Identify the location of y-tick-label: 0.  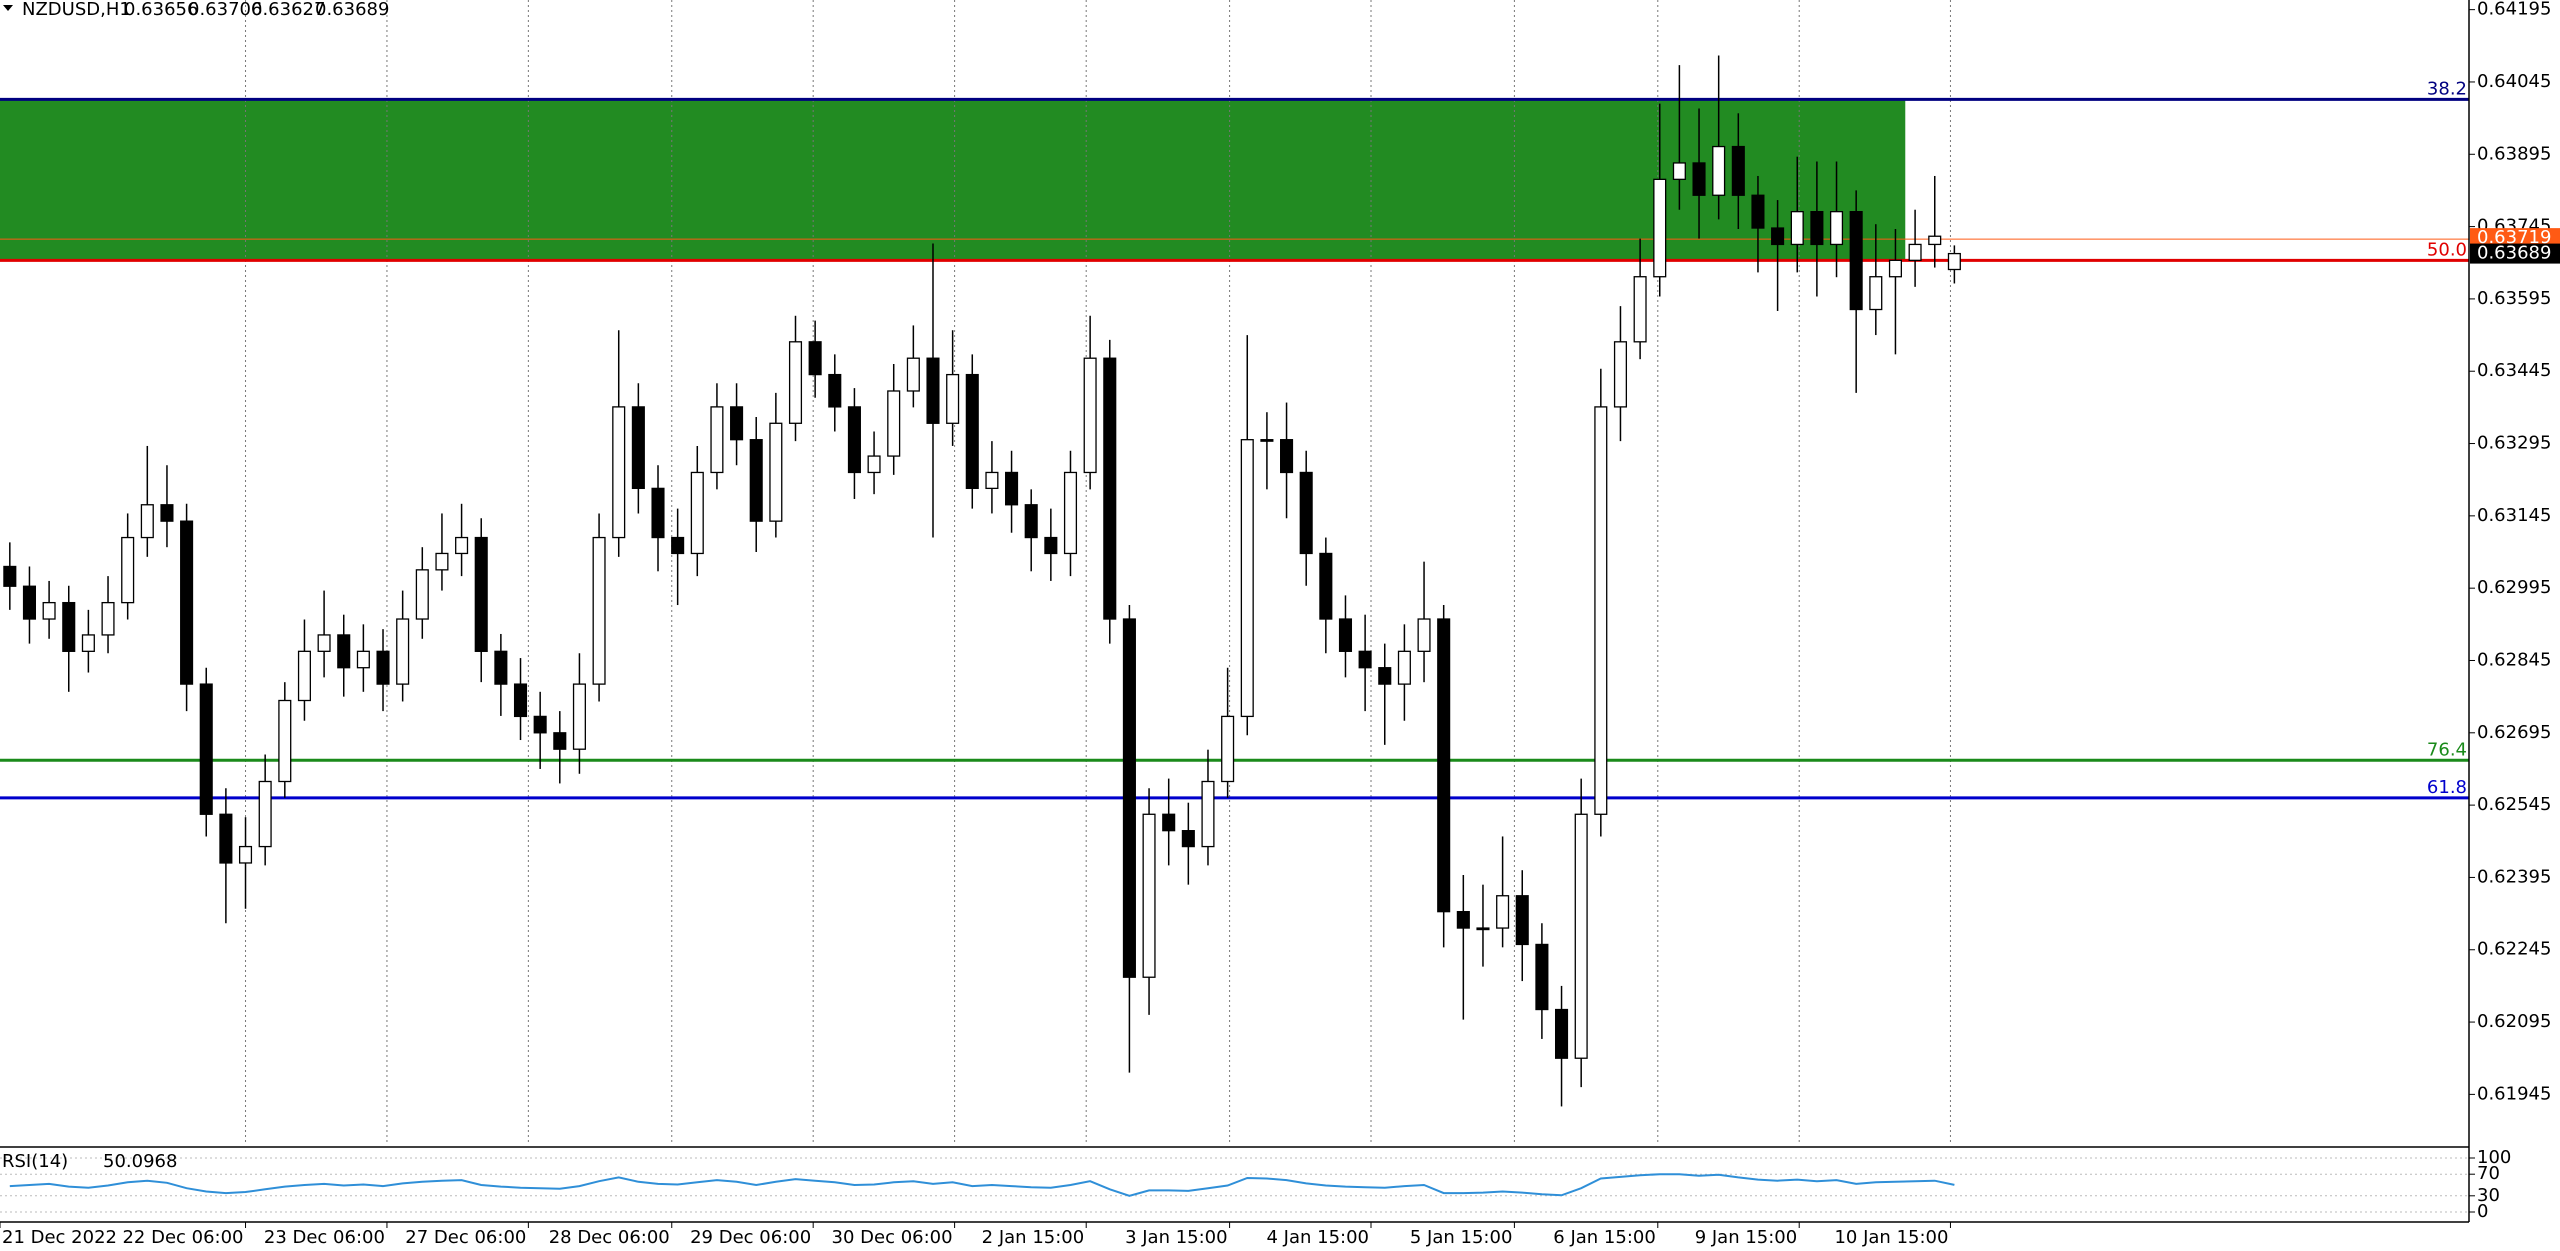
(2482, 1211).